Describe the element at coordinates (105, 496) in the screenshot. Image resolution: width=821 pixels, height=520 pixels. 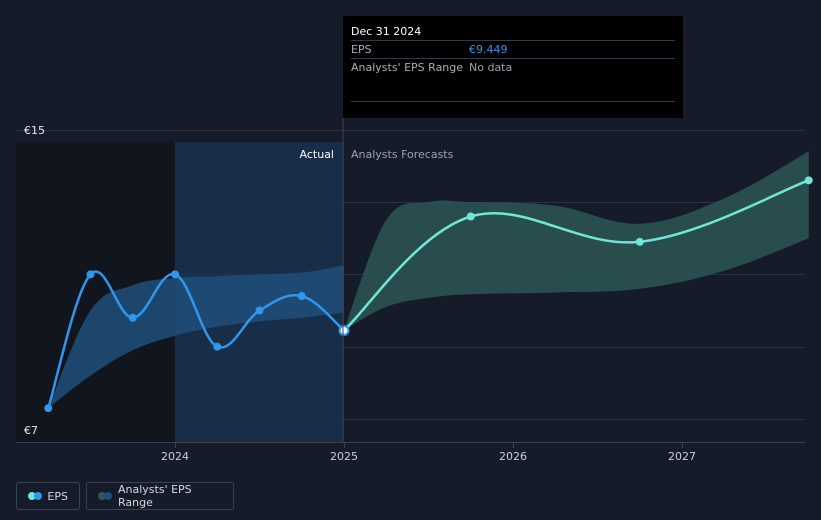
I see `range-legend-icon` at that location.